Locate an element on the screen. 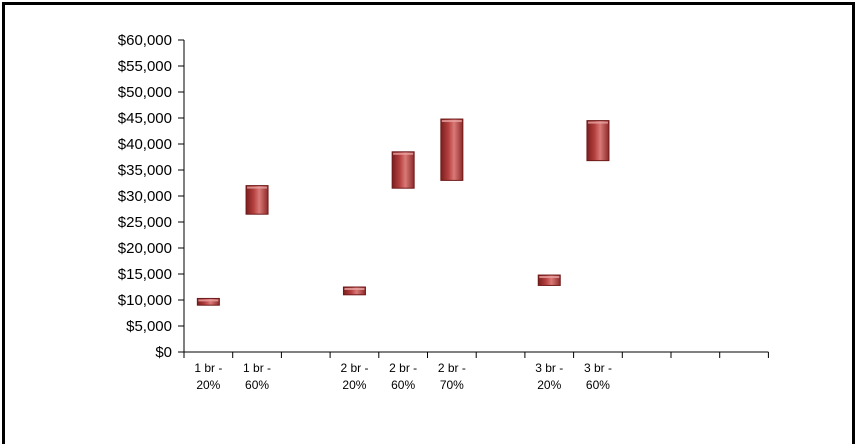  y-tick-label: $55,000 is located at coordinates (145, 66).